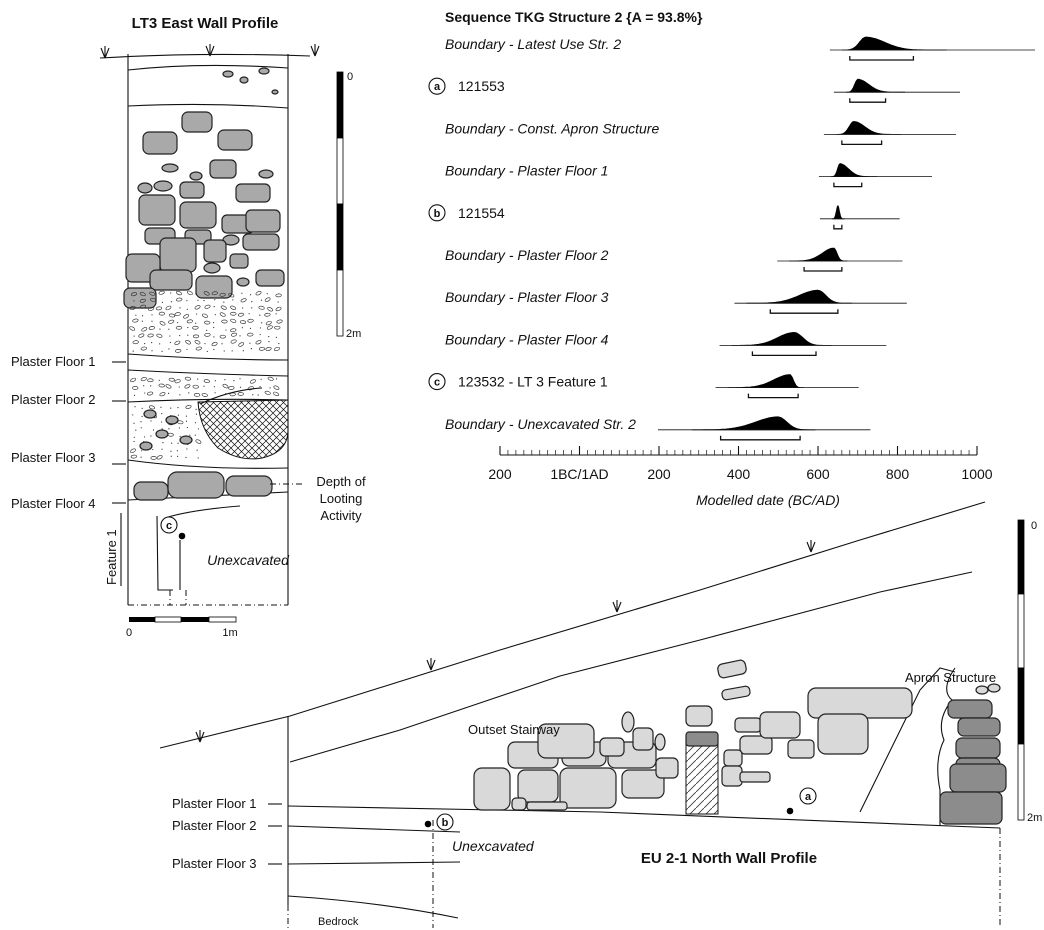 The height and width of the screenshot is (930, 1044). I want to click on sequence-row-label: Boundary - Latest Use Str. 2, so click(533, 44).